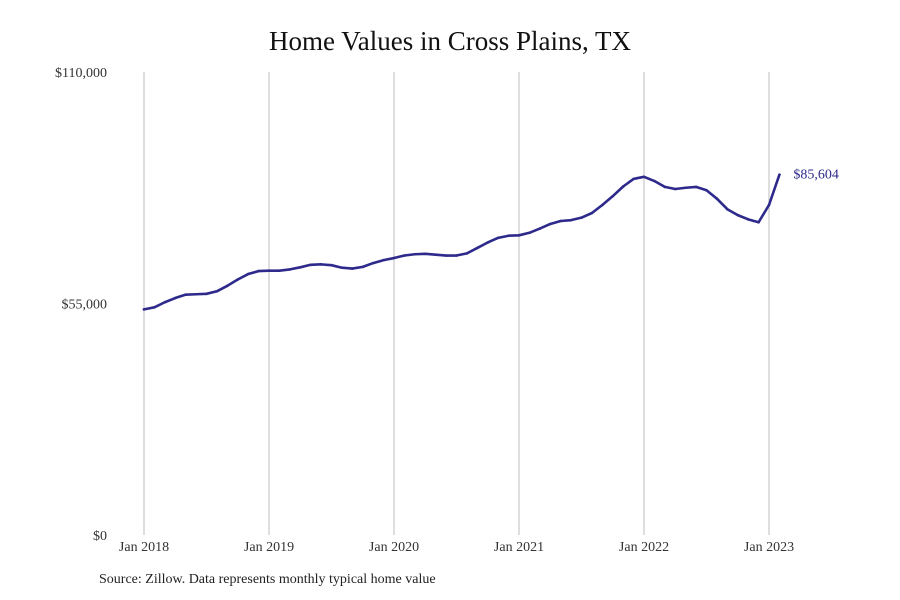 This screenshot has width=900, height=600. Describe the element at coordinates (519, 547) in the screenshot. I see `x-tick-label: Jan 2021` at that location.